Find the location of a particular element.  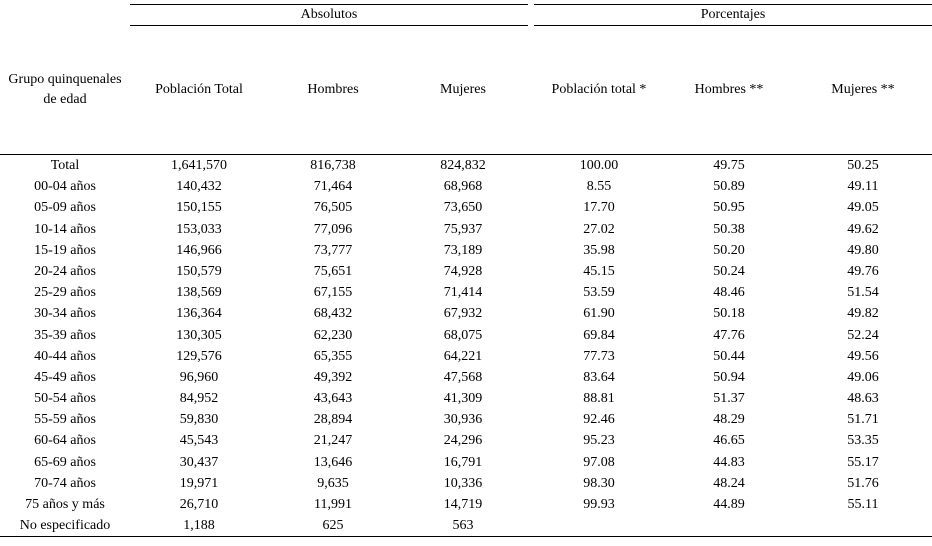

table-bottom-divider is located at coordinates (466, 537).